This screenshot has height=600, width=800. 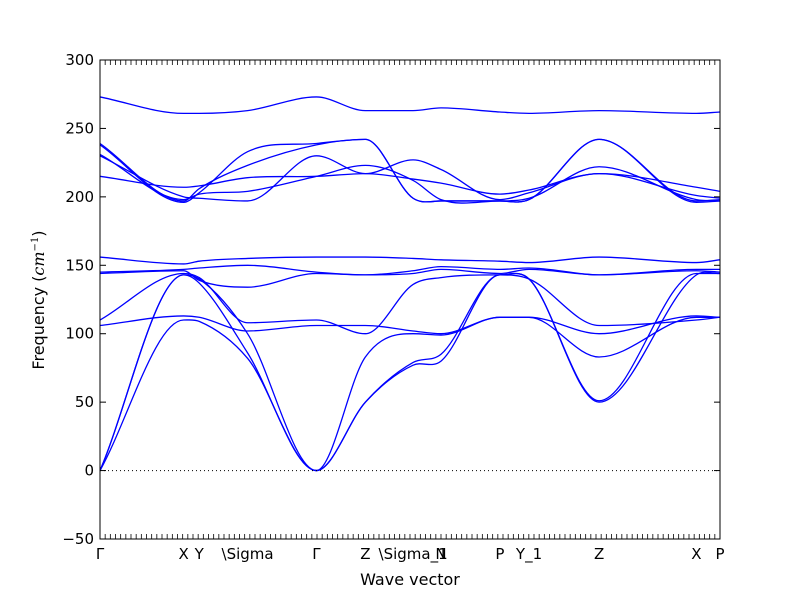 What do you see at coordinates (78, 539) in the screenshot?
I see `y-tick-label: −50` at bounding box center [78, 539].